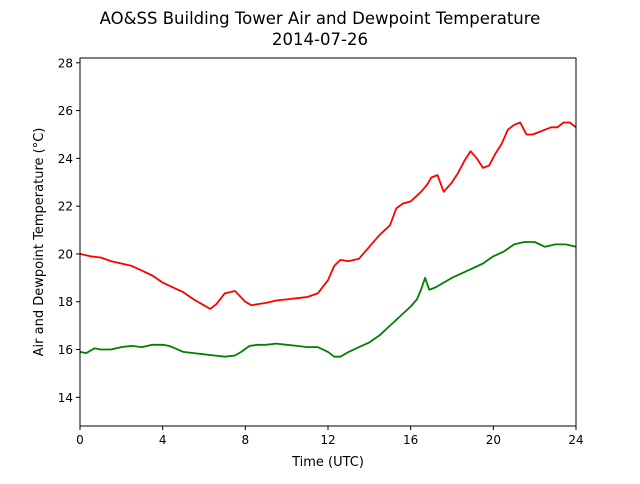 The width and height of the screenshot is (640, 484). What do you see at coordinates (327, 462) in the screenshot?
I see `x-axis-label: Time (UTC)` at bounding box center [327, 462].